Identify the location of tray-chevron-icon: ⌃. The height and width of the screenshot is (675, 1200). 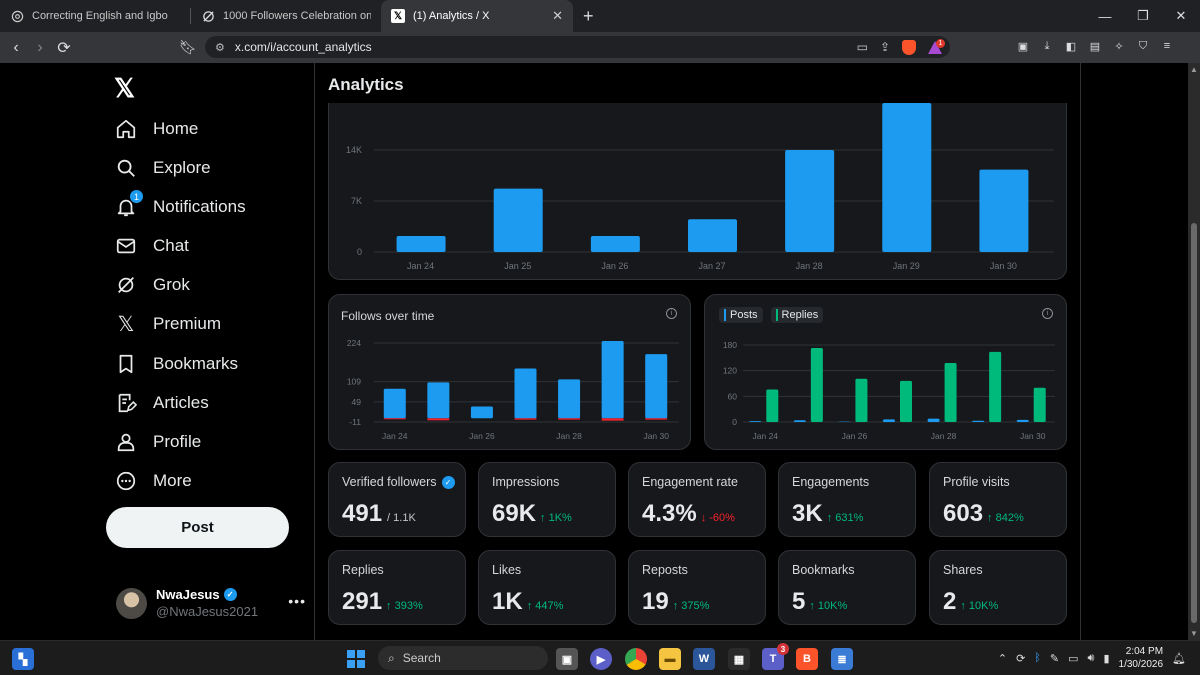
(1002, 658).